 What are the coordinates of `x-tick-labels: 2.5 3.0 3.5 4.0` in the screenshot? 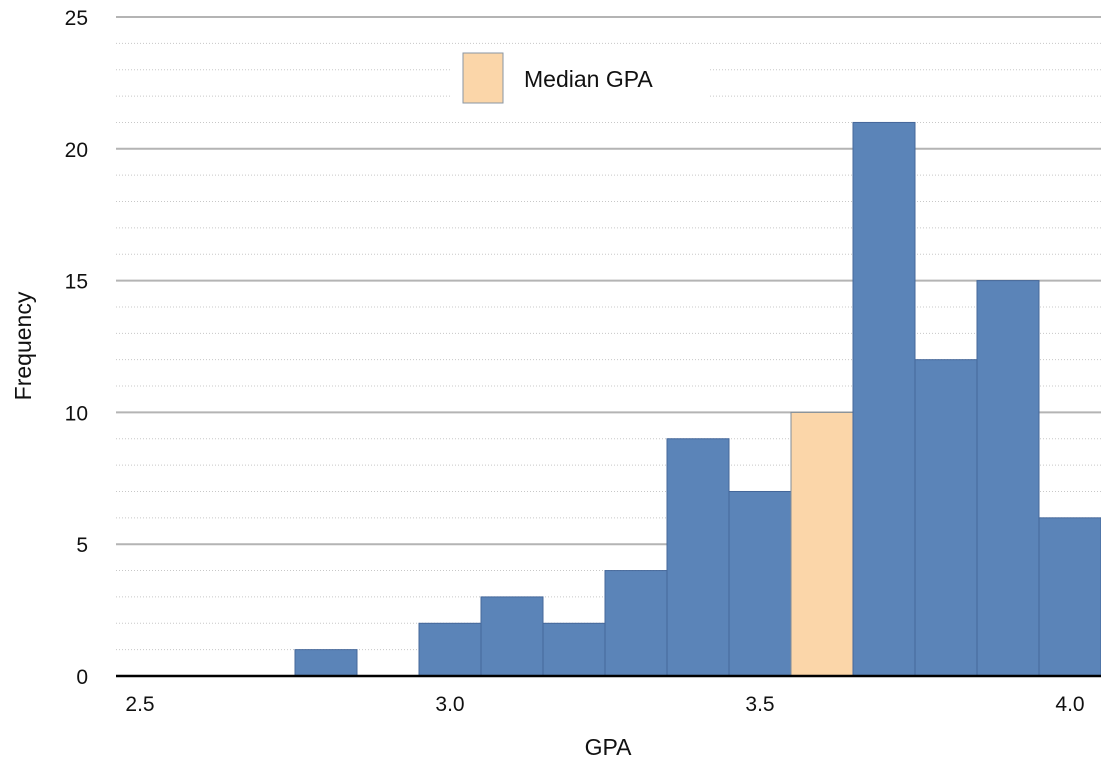 It's located at (604, 704).